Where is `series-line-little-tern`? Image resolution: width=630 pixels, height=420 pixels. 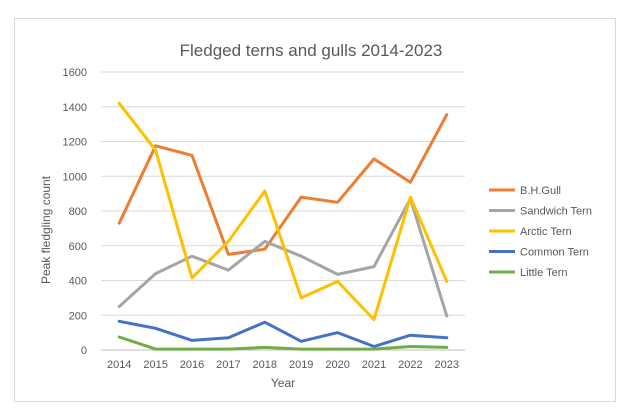 series-line-little-tern is located at coordinates (283, 343).